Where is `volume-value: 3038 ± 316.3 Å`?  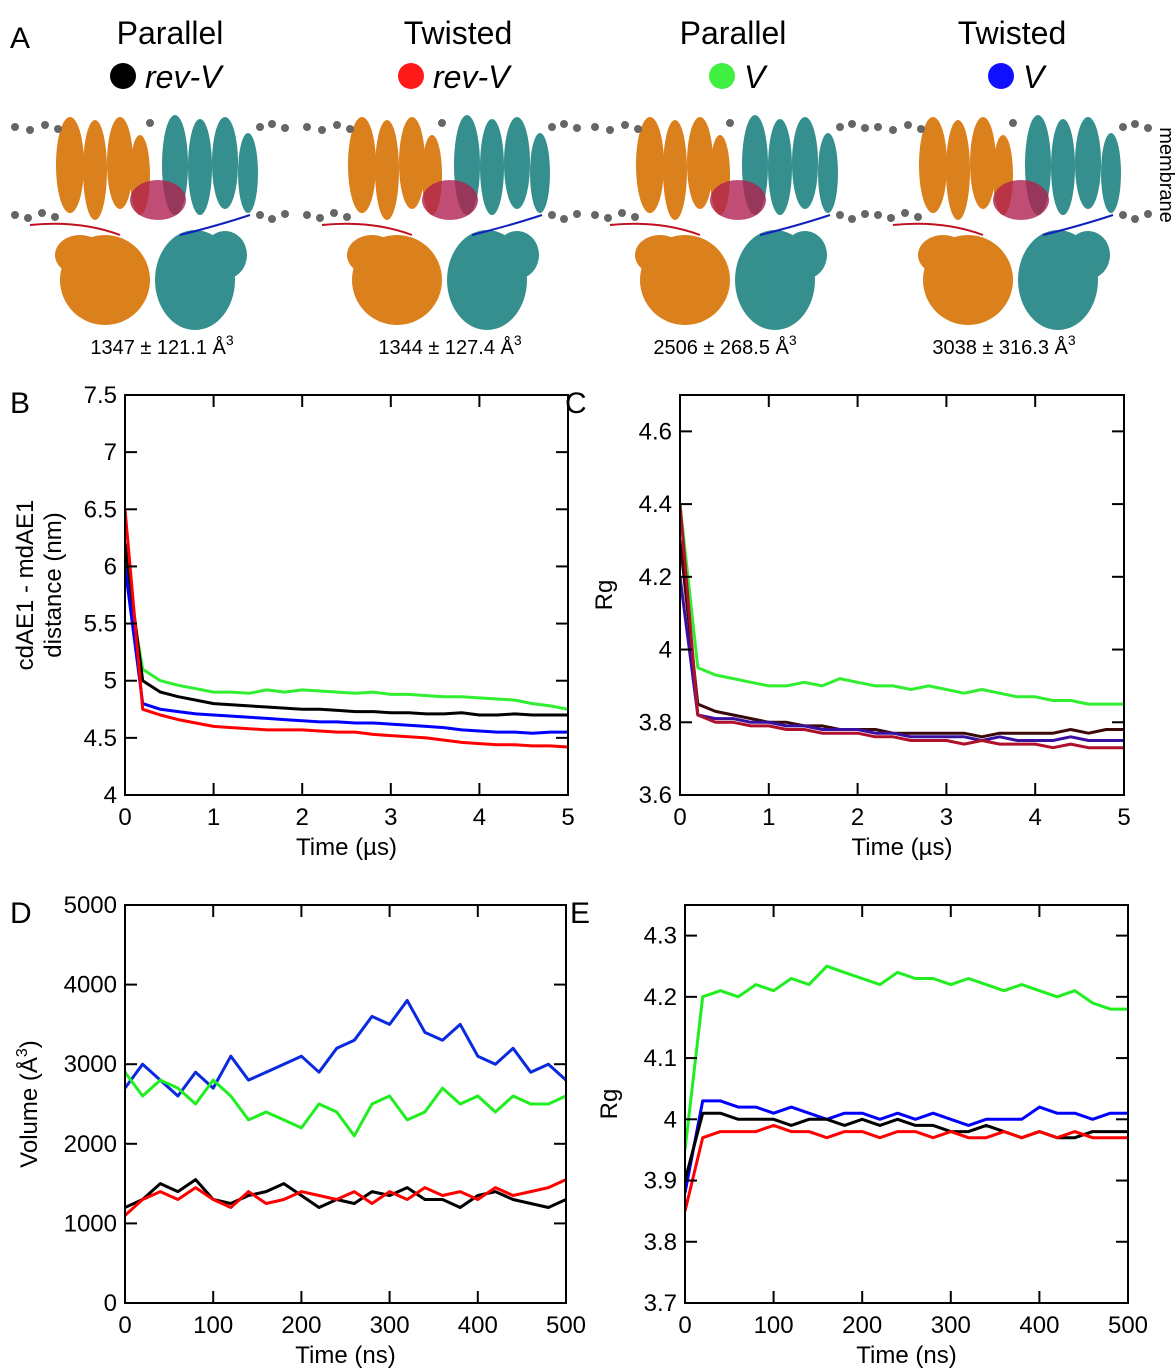 volume-value: 3038 ± 316.3 Å is located at coordinates (1000, 347).